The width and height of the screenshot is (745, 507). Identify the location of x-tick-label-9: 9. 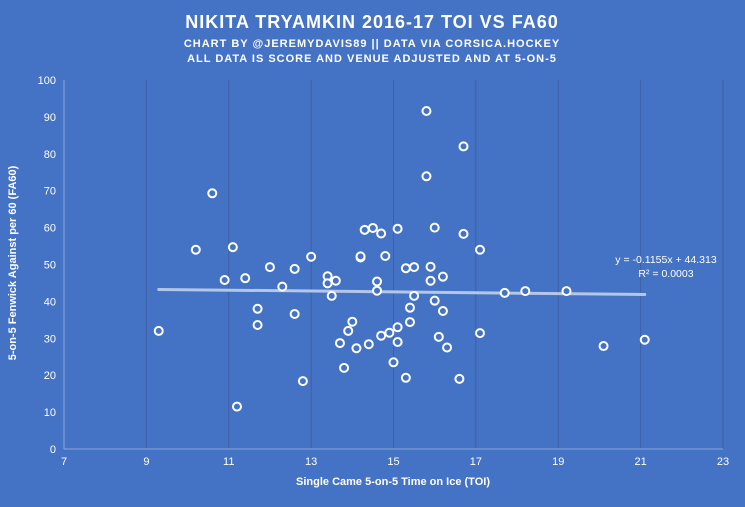
(146, 462).